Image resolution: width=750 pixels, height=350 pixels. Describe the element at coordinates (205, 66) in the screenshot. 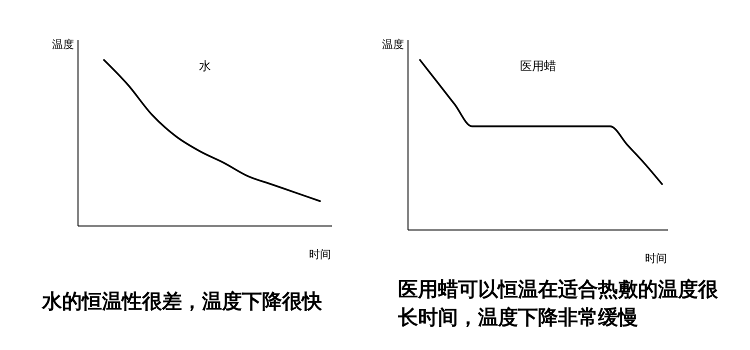

I see `chart-title: 水` at that location.